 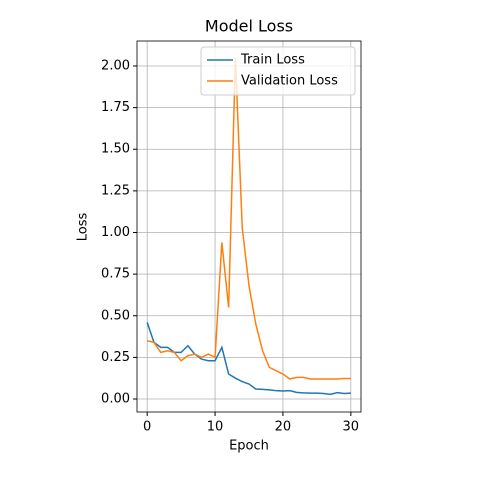 I want to click on legend-label: Validation Loss, so click(x=289, y=81).